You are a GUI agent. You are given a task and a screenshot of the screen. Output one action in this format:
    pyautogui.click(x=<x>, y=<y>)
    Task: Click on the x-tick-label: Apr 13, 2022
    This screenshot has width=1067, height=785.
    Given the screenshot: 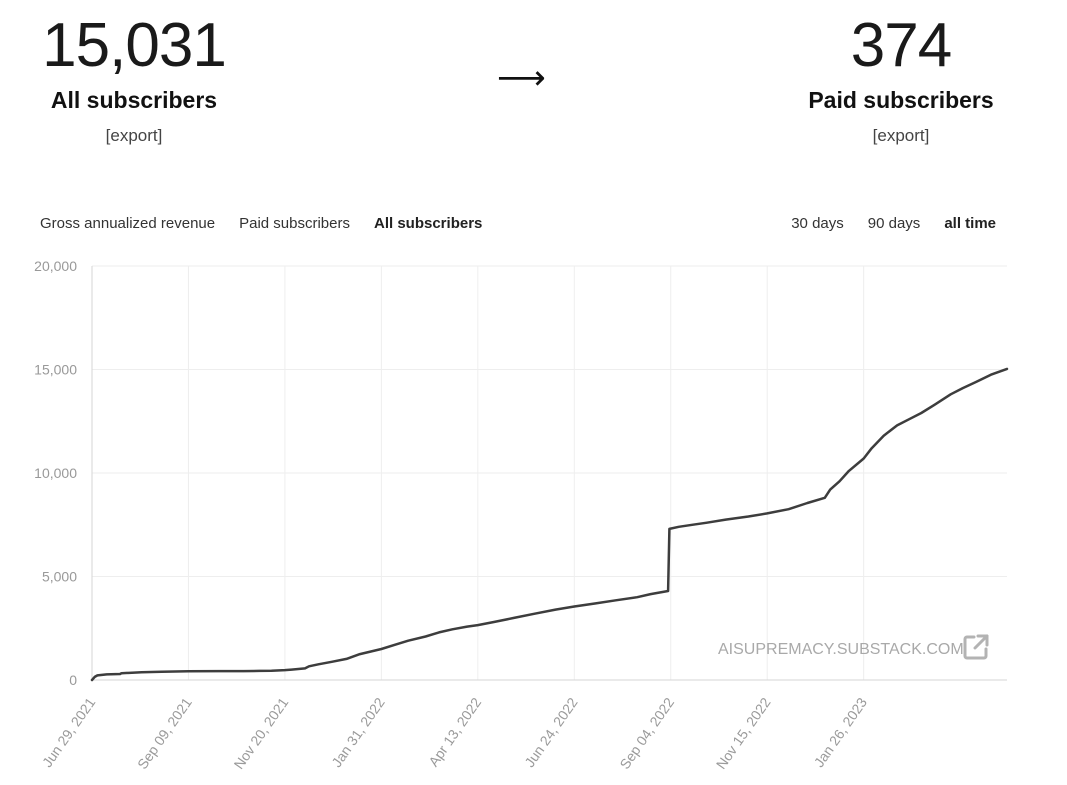 What is the action you would take?
    pyautogui.click(x=454, y=731)
    